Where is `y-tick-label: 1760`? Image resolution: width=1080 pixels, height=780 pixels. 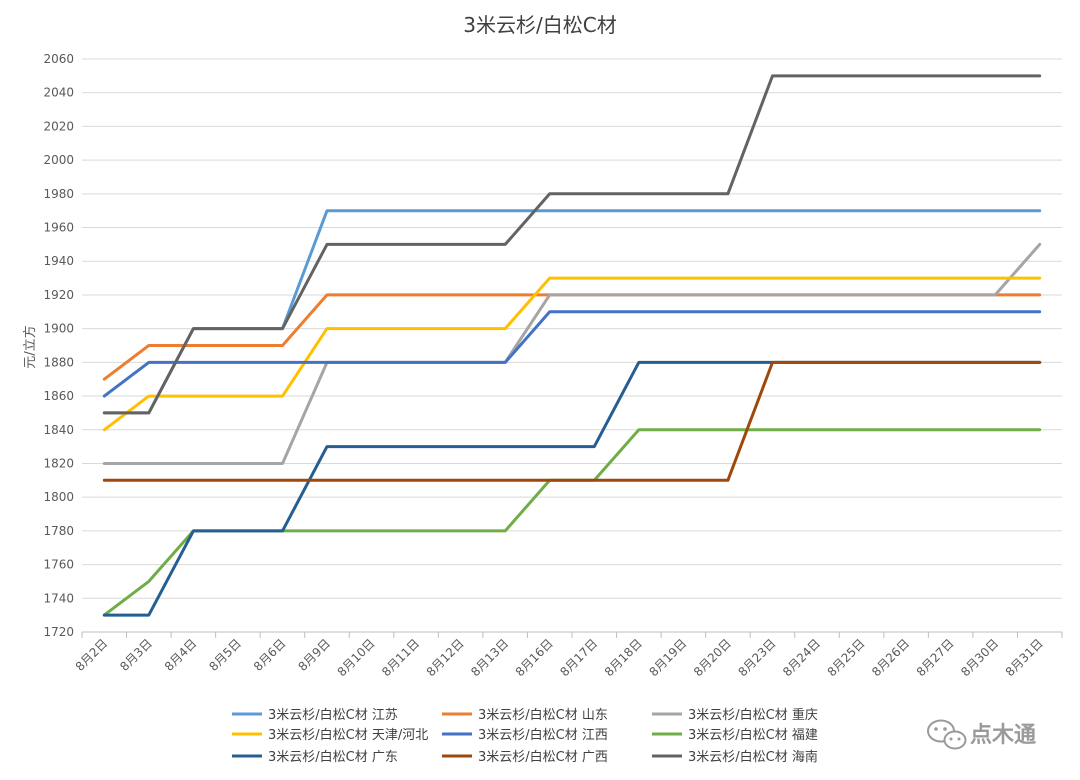 y-tick-label: 1760 is located at coordinates (58, 565).